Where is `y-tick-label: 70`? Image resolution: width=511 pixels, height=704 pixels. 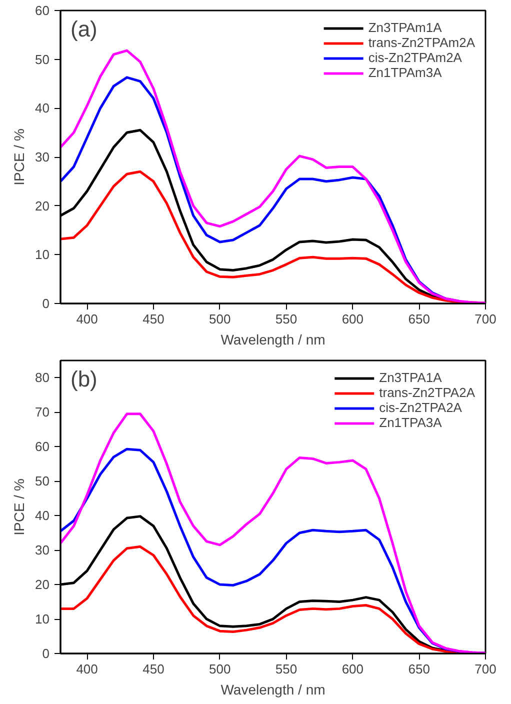 y-tick-label: 70 is located at coordinates (42, 412).